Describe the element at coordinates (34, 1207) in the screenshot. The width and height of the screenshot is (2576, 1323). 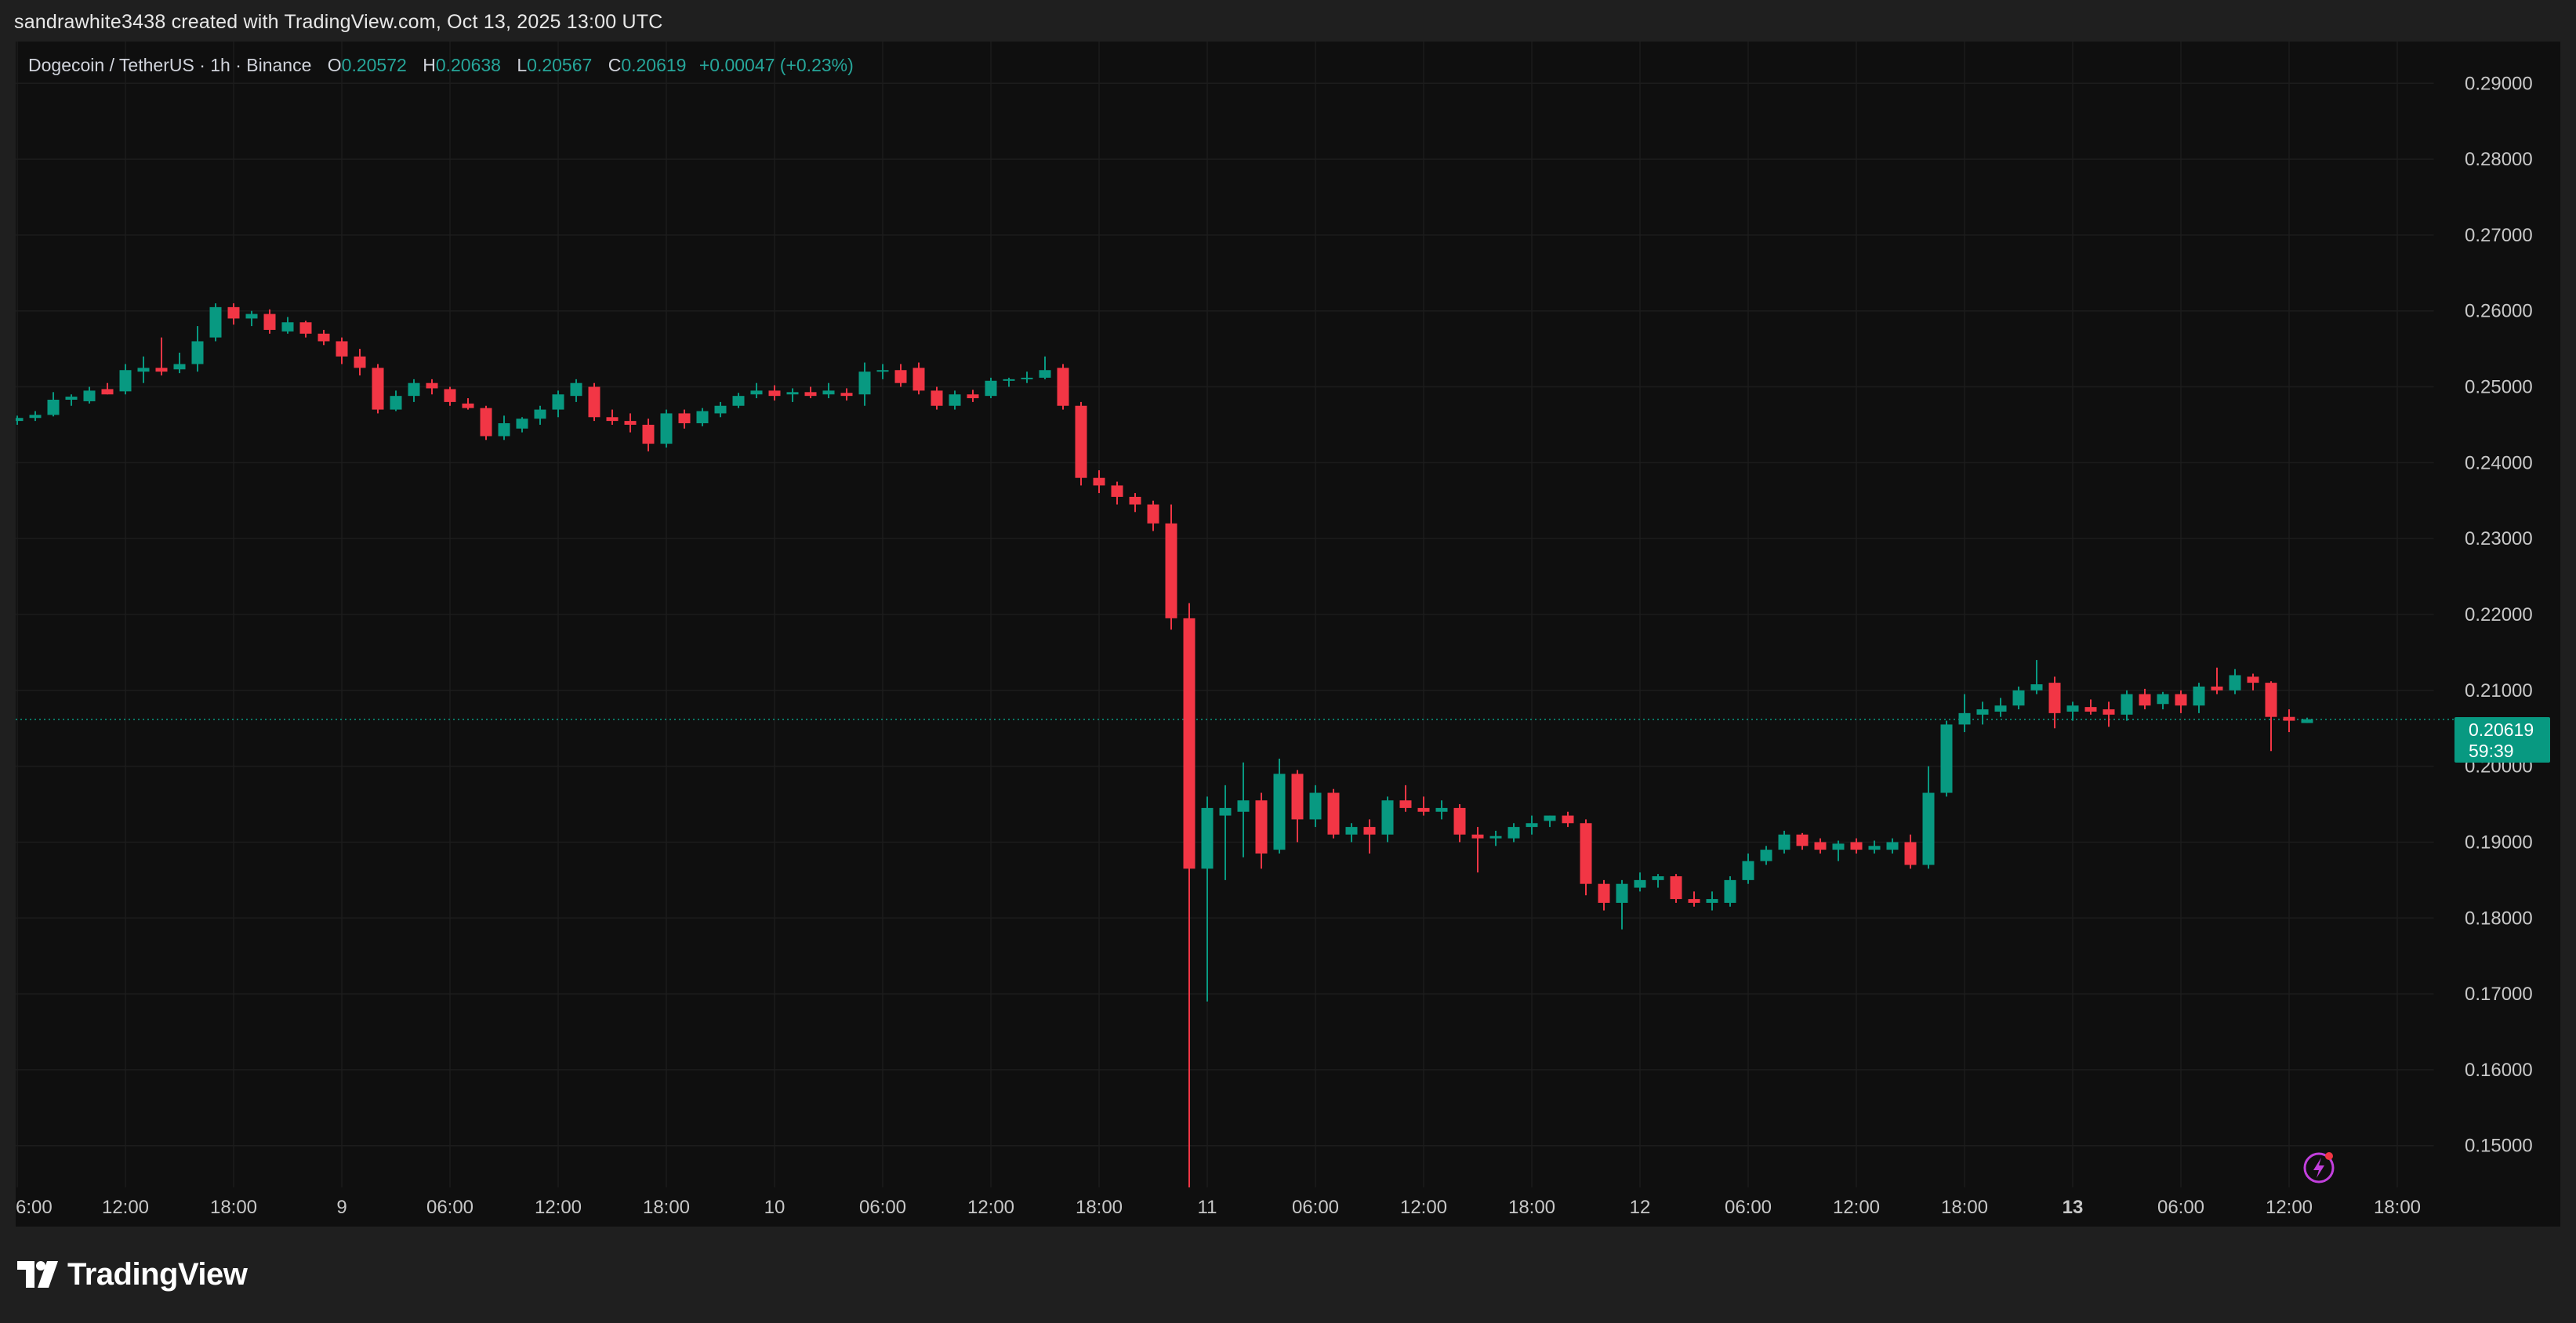
I see `x-tick-label: 6:00` at that location.